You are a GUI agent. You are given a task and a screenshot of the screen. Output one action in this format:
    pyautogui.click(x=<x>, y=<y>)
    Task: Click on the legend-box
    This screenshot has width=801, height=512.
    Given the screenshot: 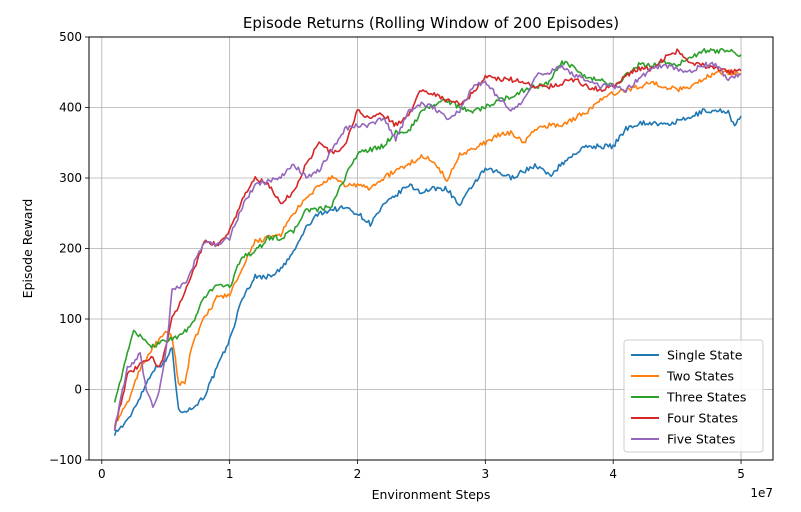 What is the action you would take?
    pyautogui.click(x=693, y=396)
    